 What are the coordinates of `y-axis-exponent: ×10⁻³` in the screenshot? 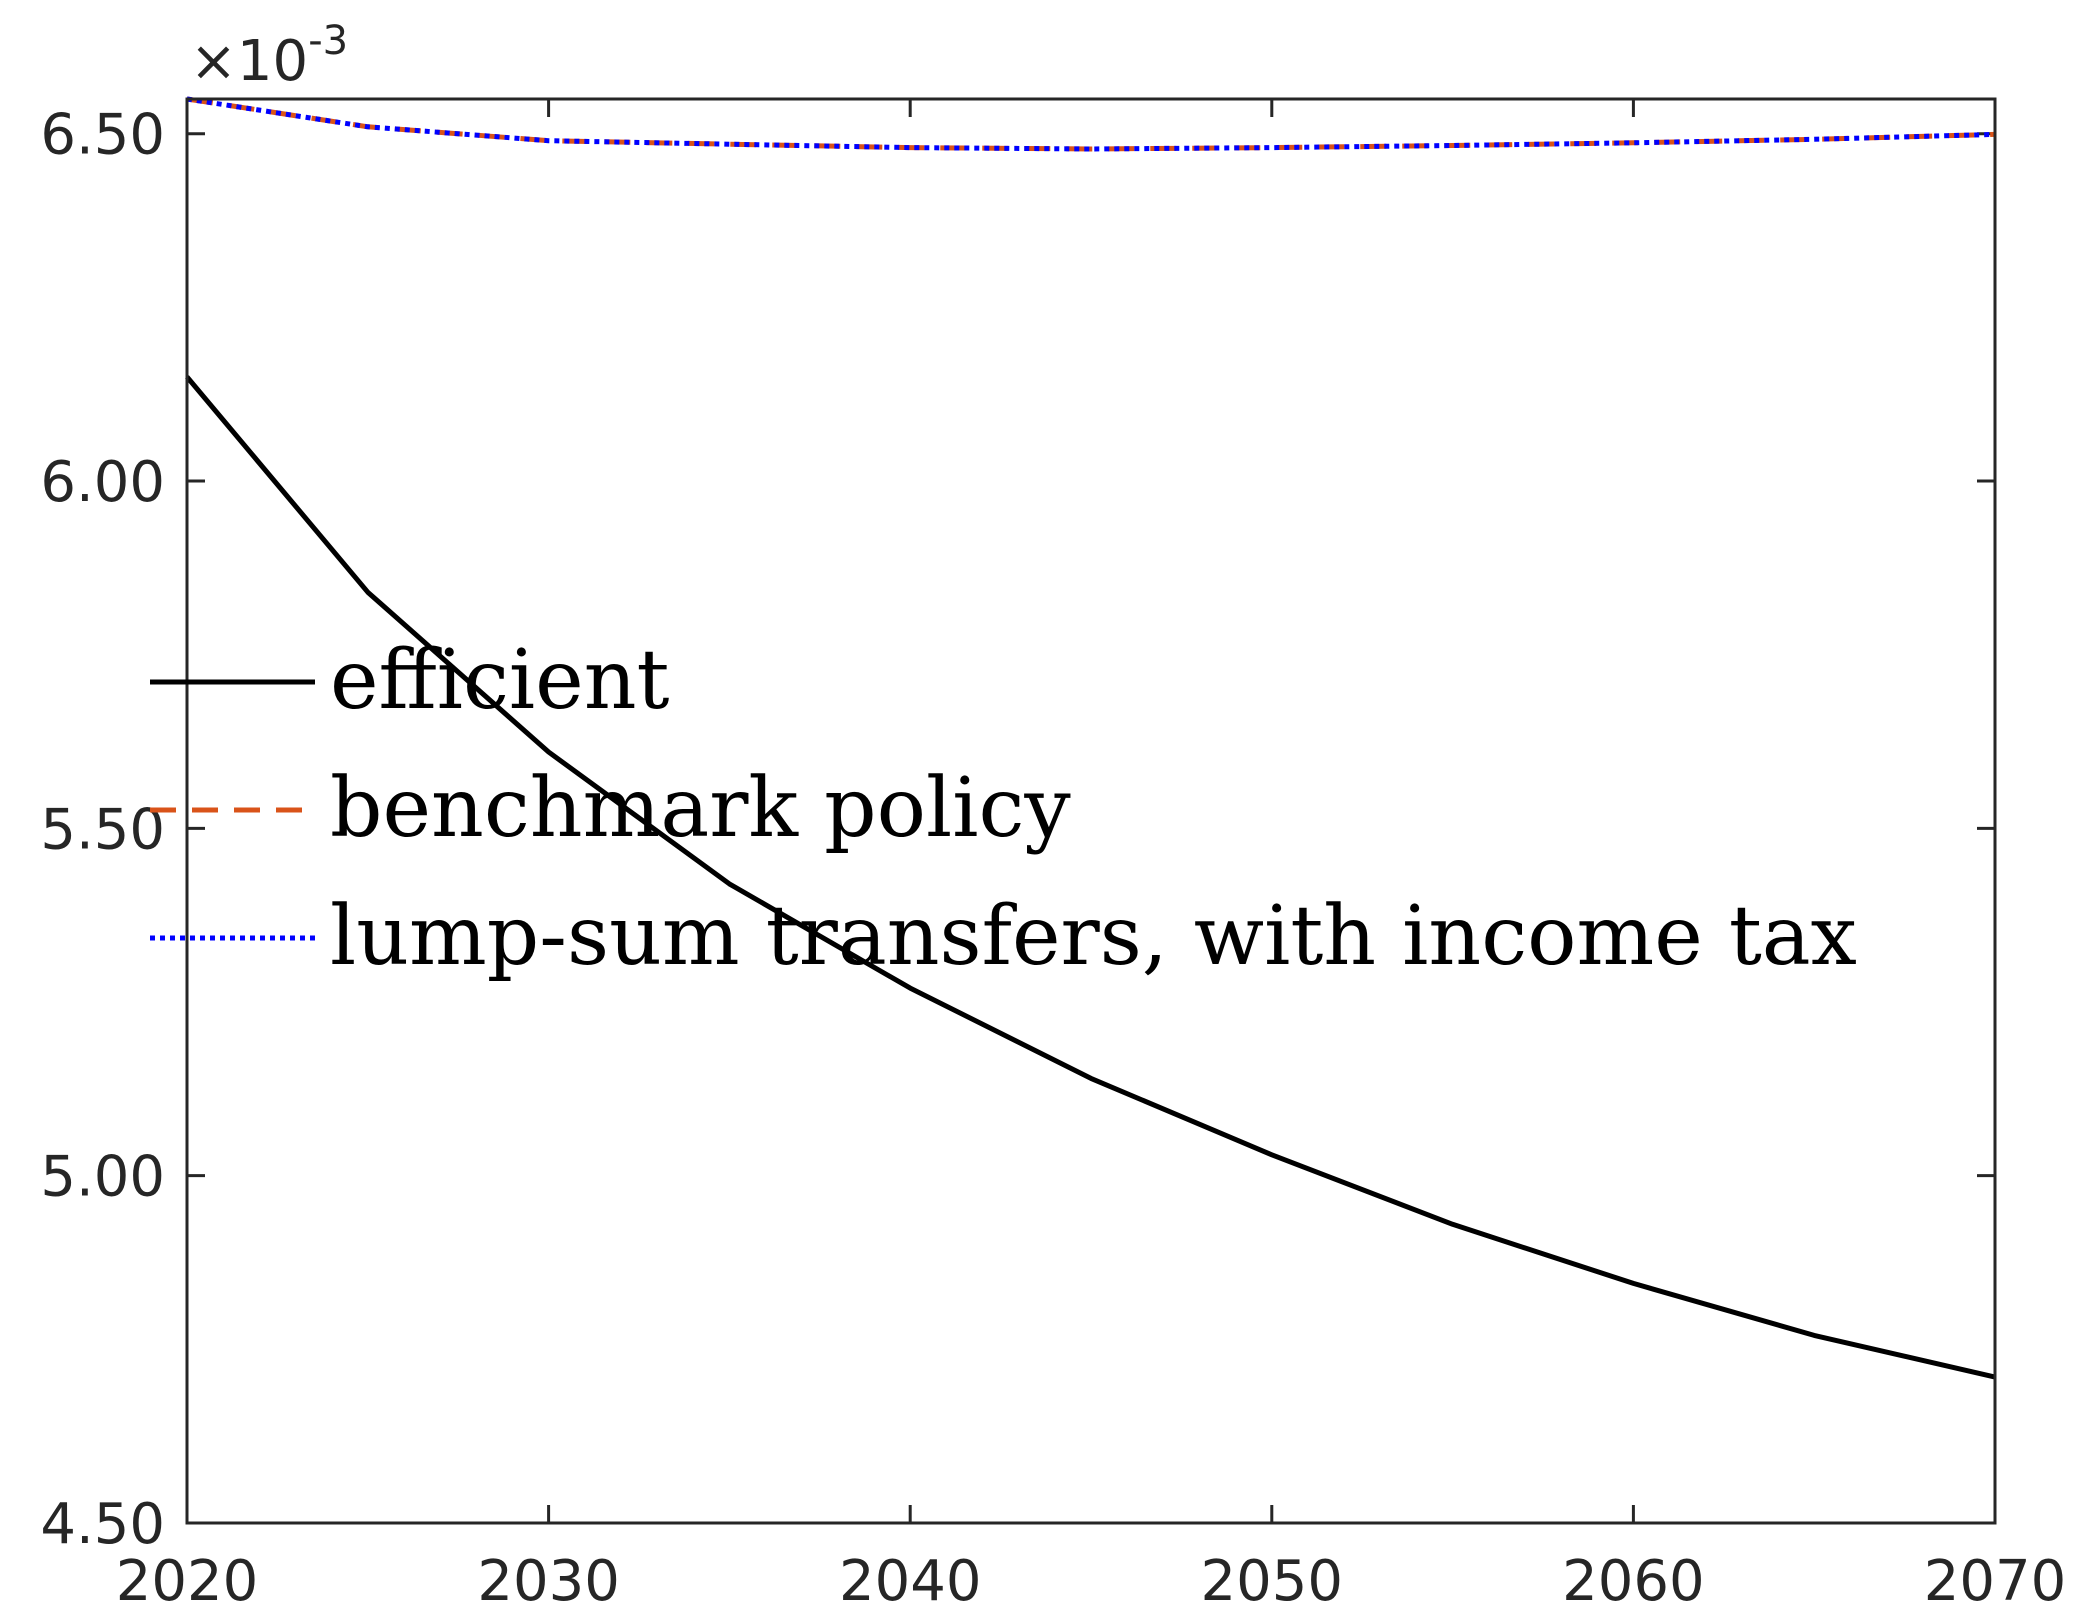 It's located at (269, 56).